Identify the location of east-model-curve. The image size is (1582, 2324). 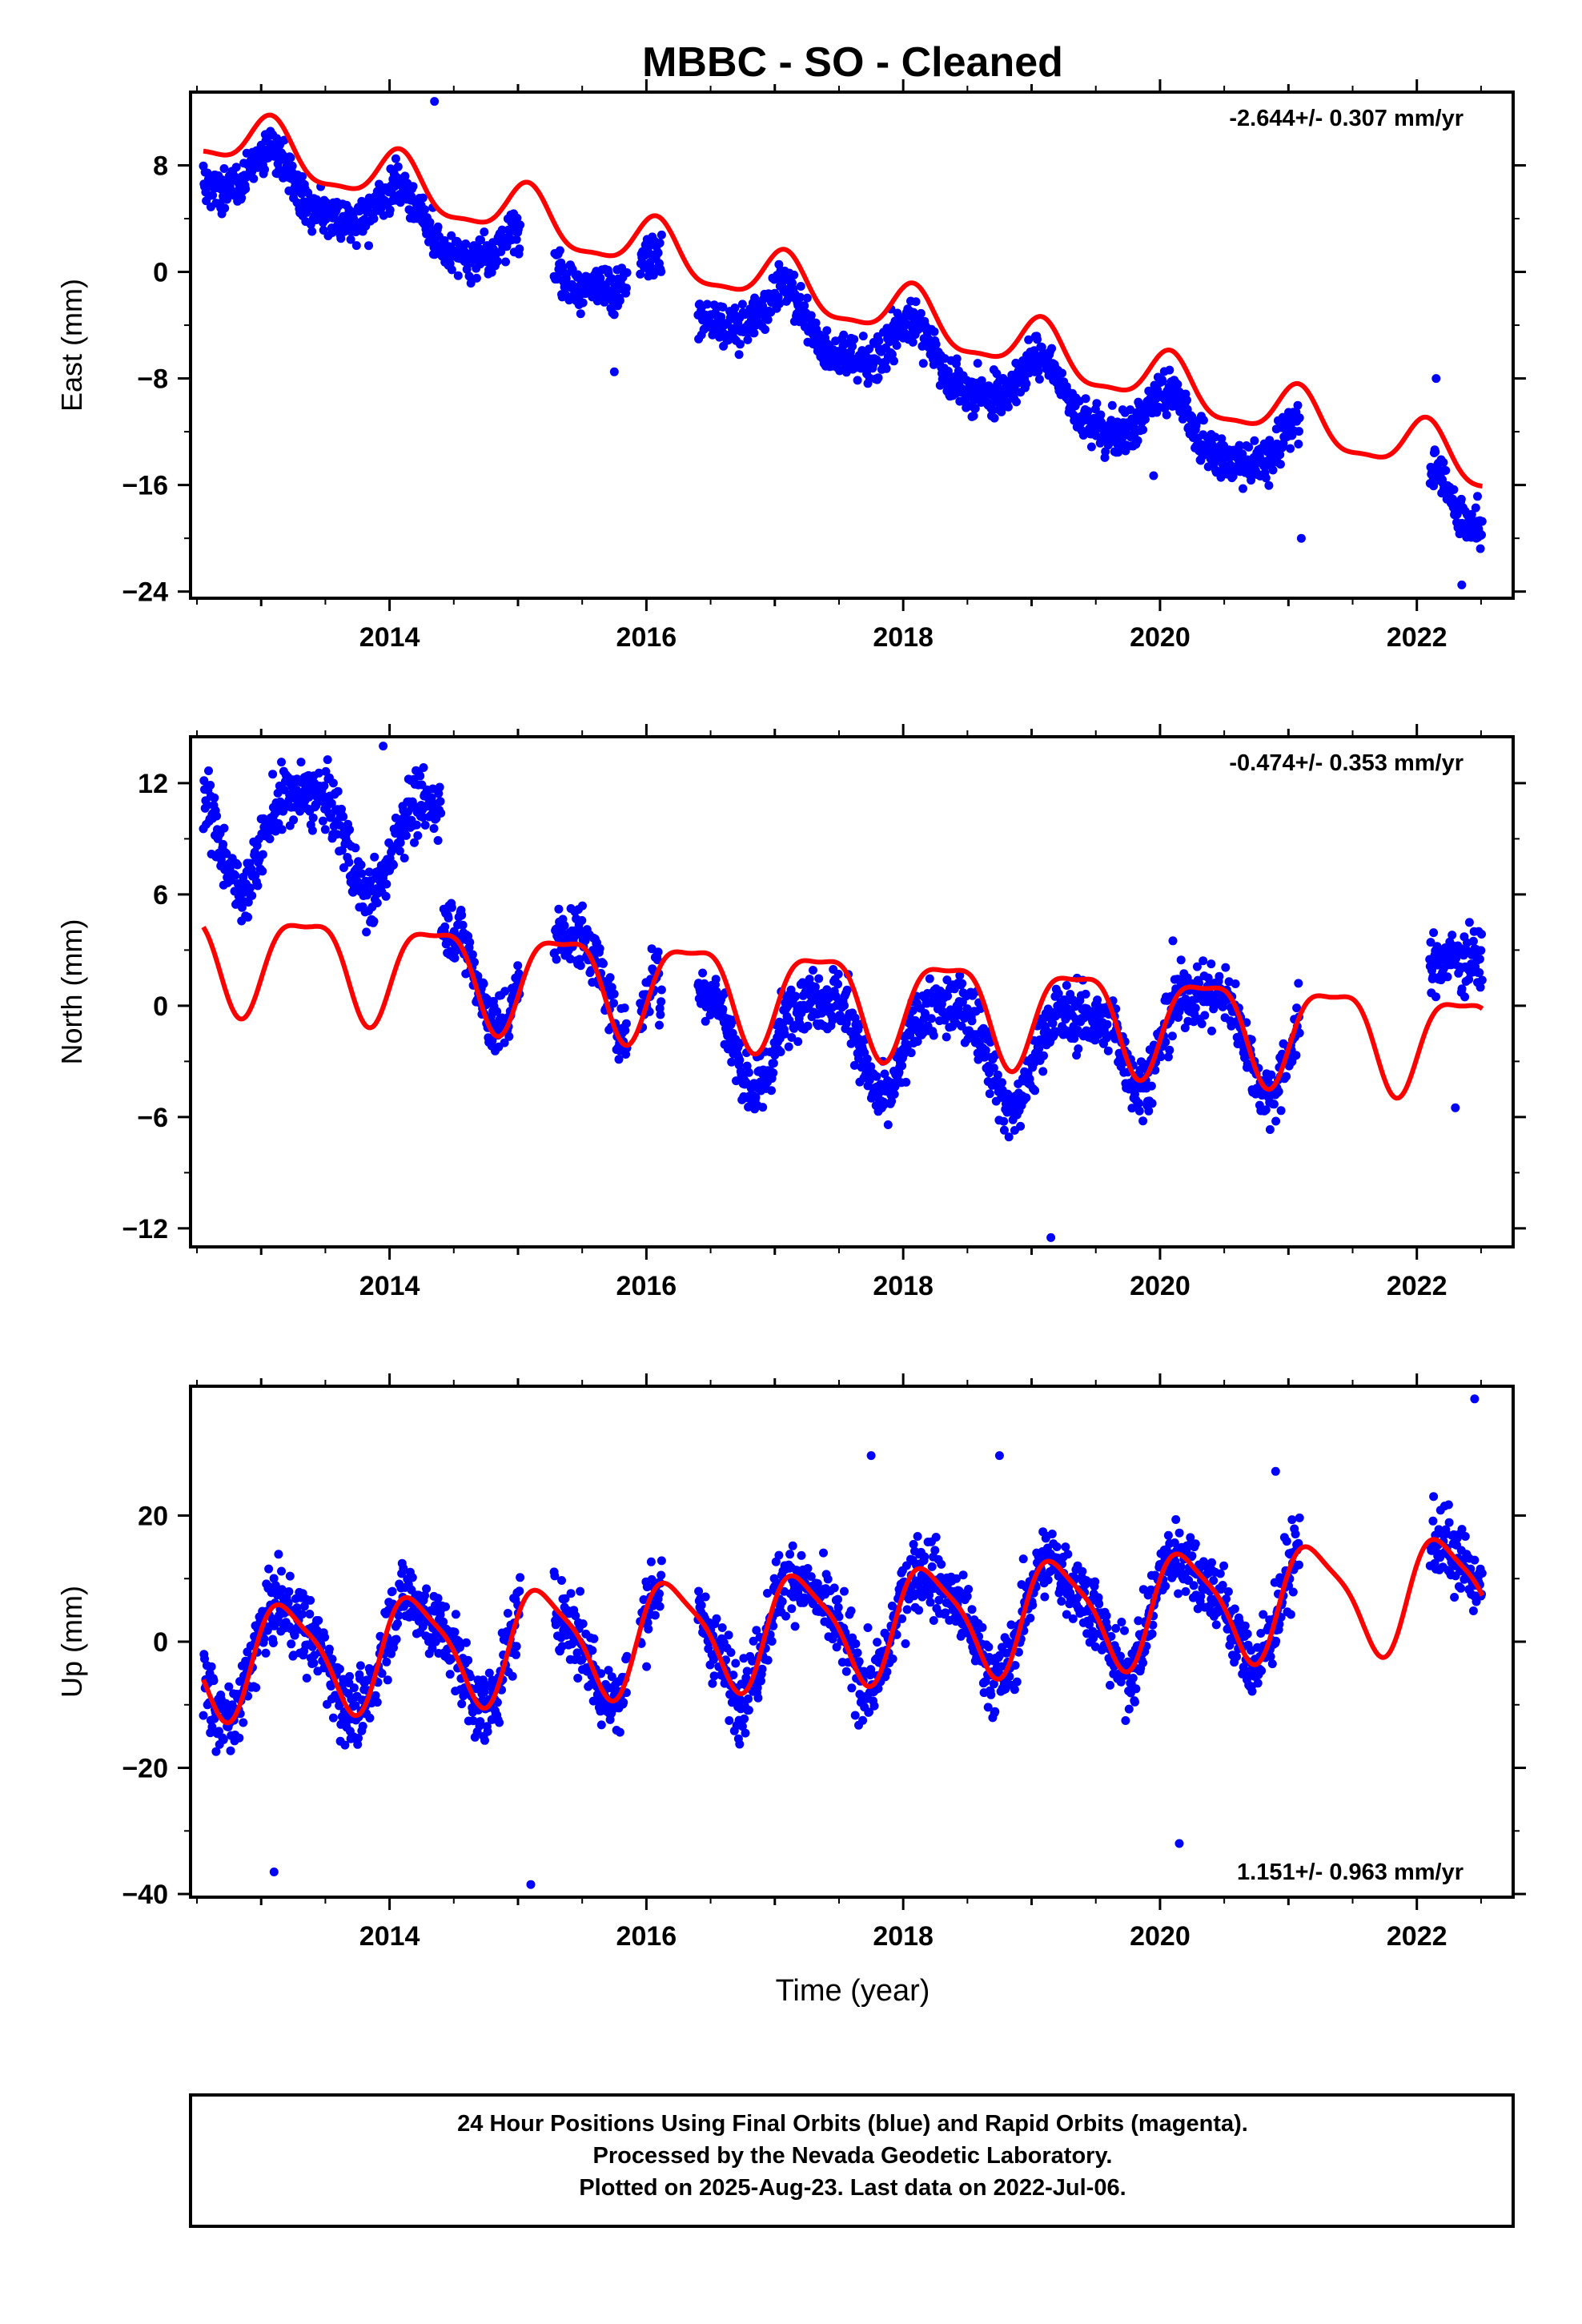
(843, 300).